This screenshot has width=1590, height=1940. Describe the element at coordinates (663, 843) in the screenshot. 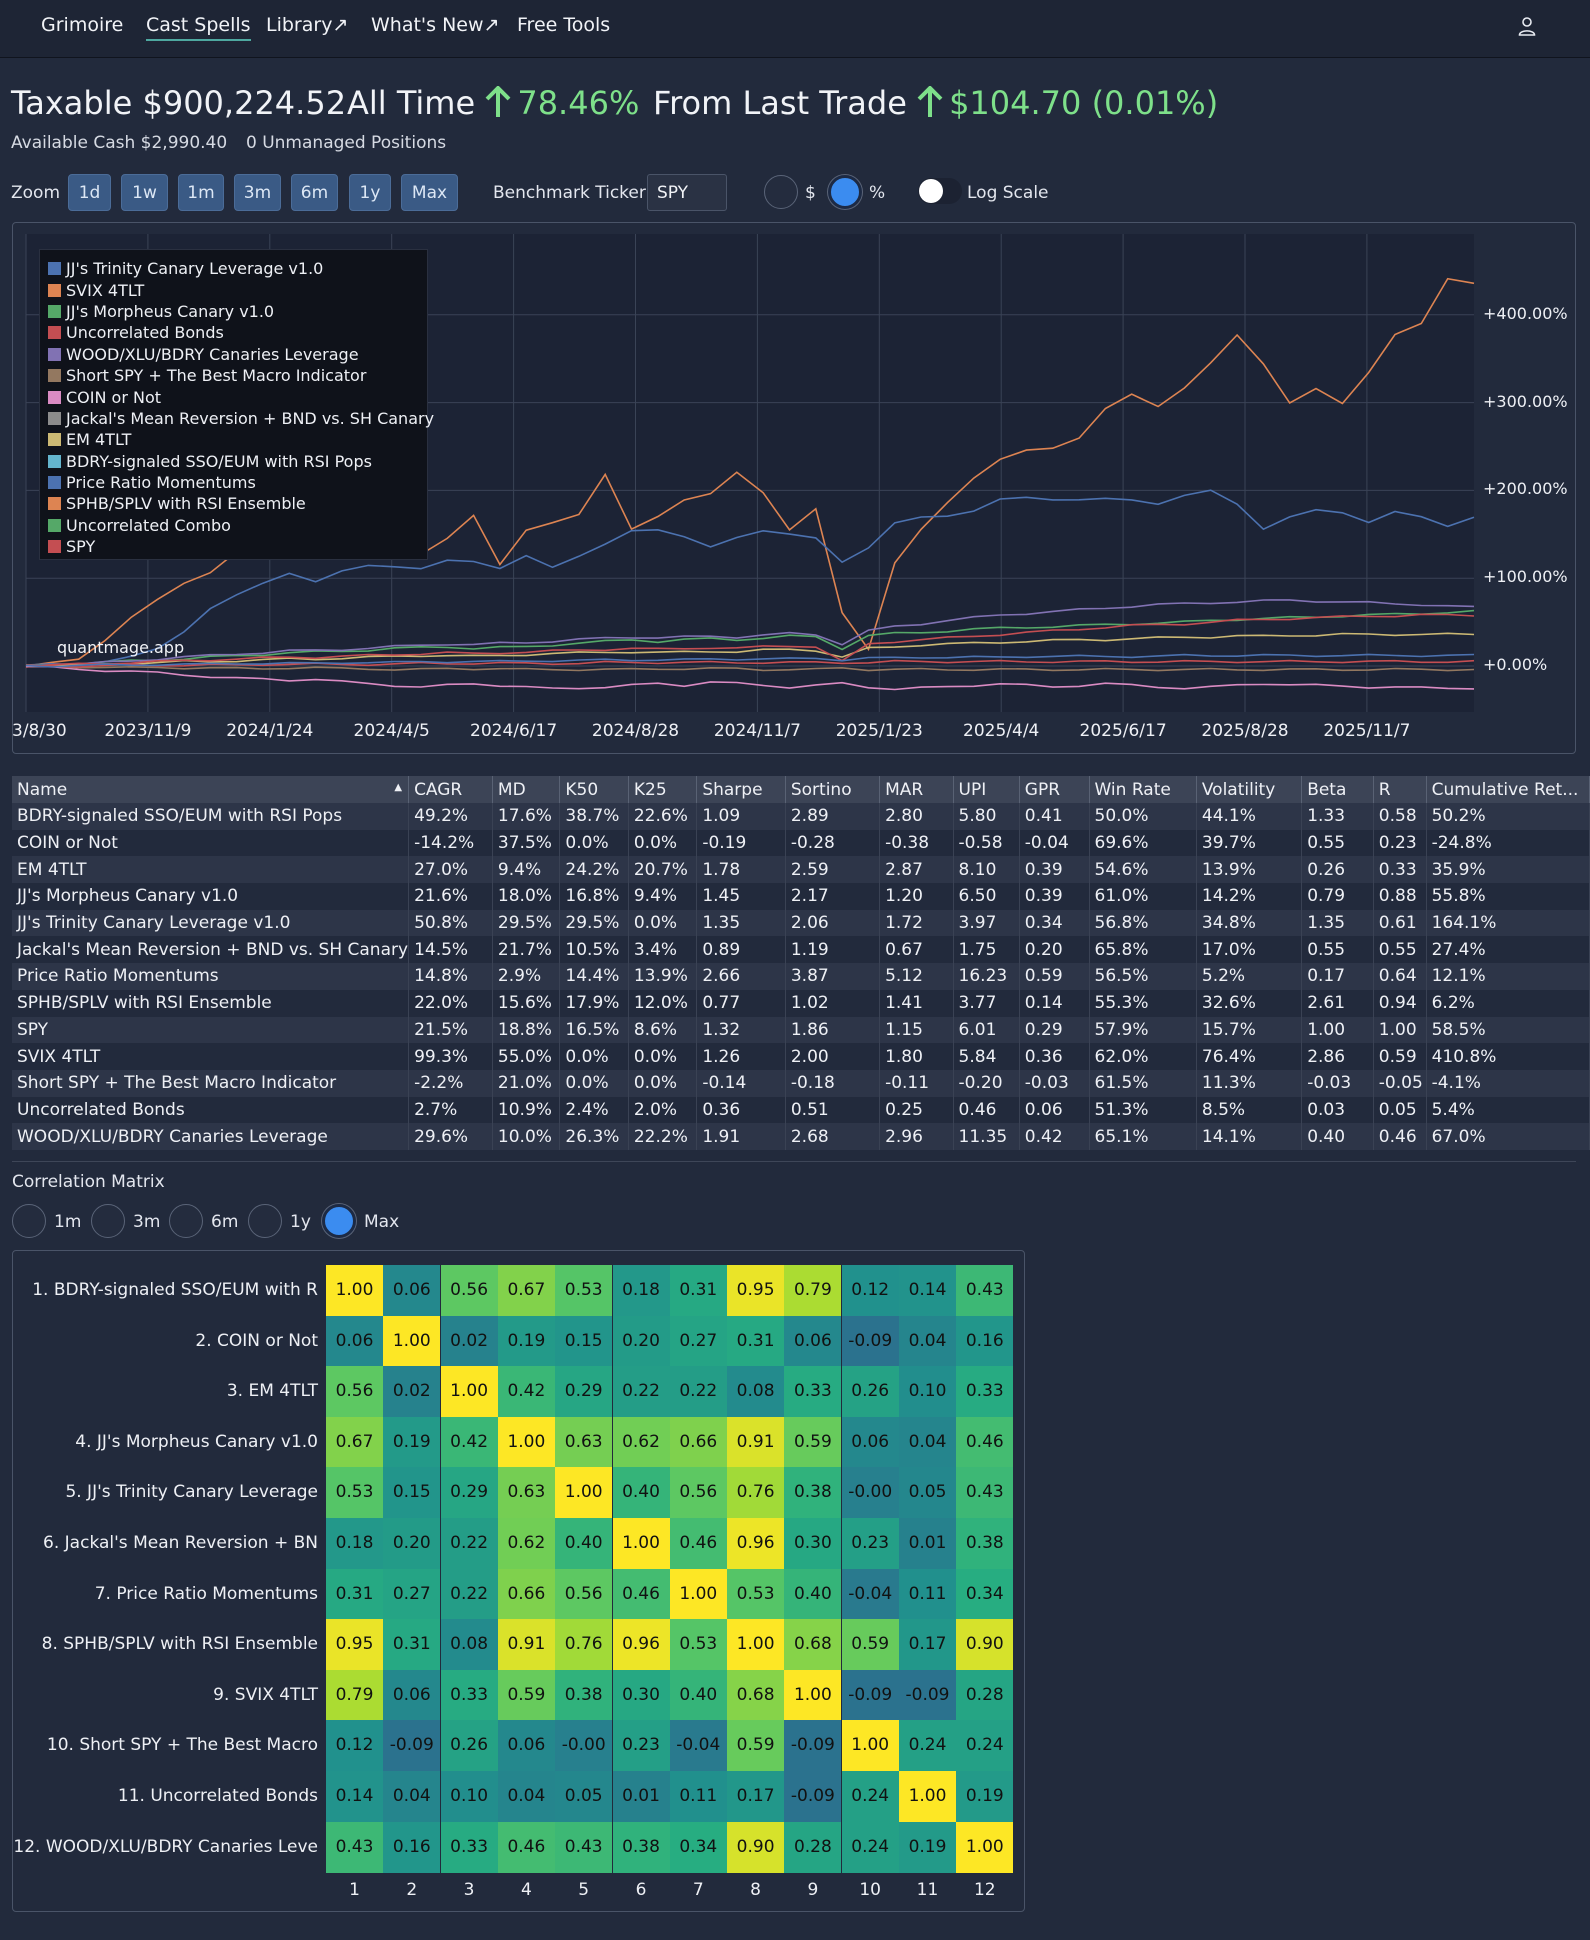

I see `table-cell: 0.0%` at that location.